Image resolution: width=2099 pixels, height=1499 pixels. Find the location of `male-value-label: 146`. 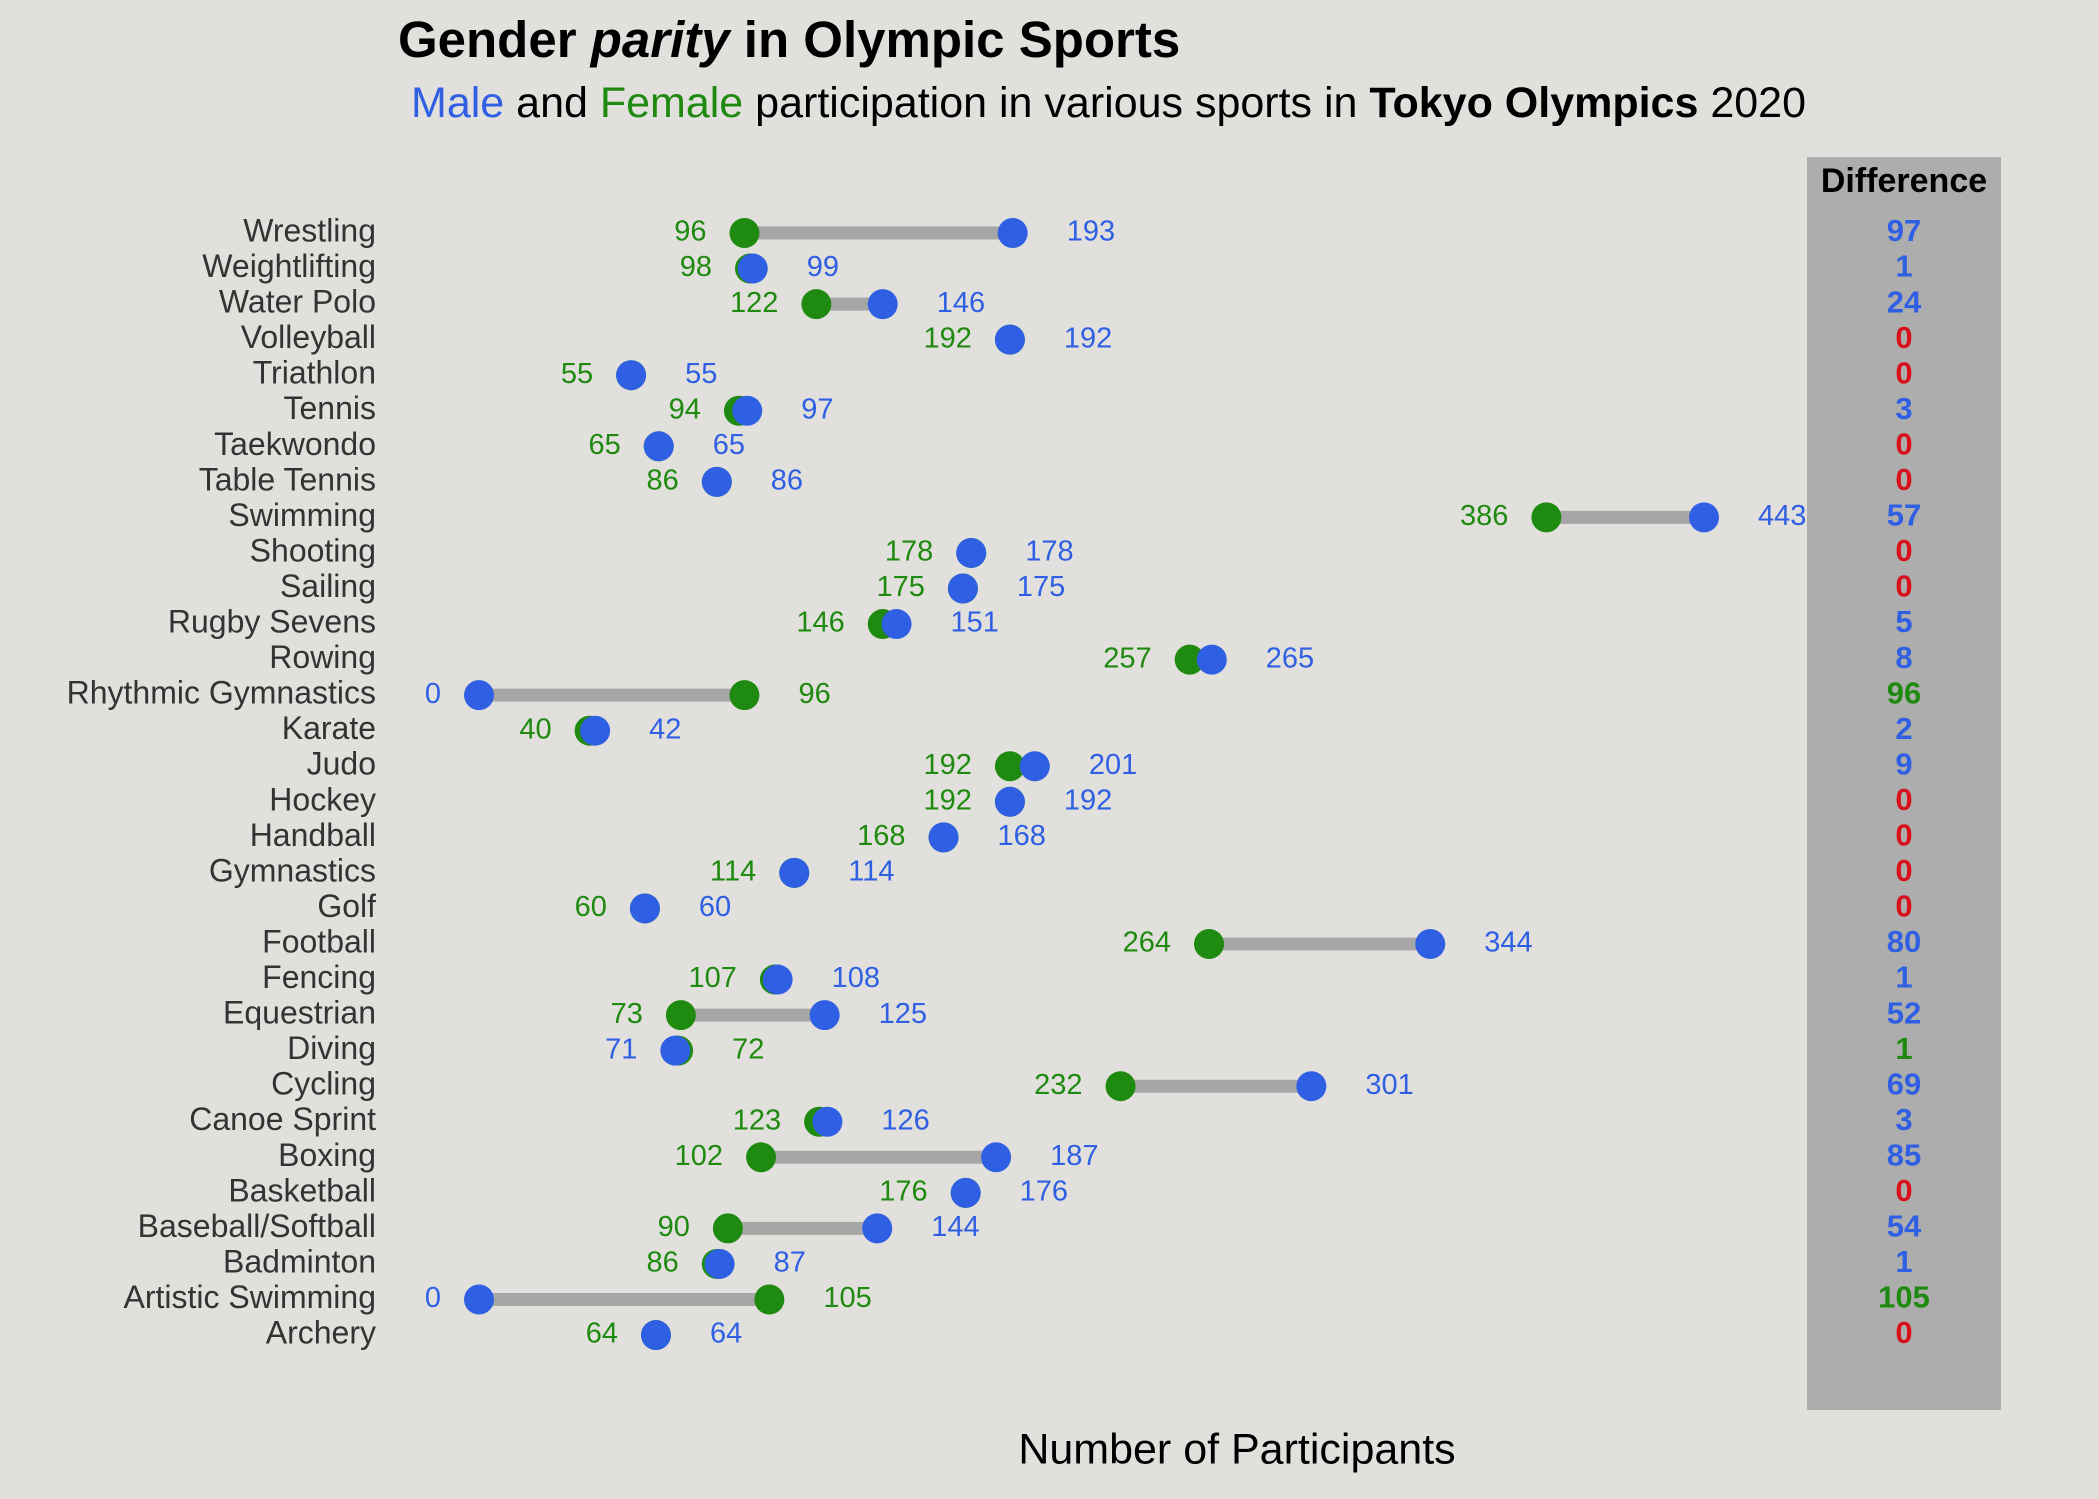

male-value-label: 146 is located at coordinates (961, 303).